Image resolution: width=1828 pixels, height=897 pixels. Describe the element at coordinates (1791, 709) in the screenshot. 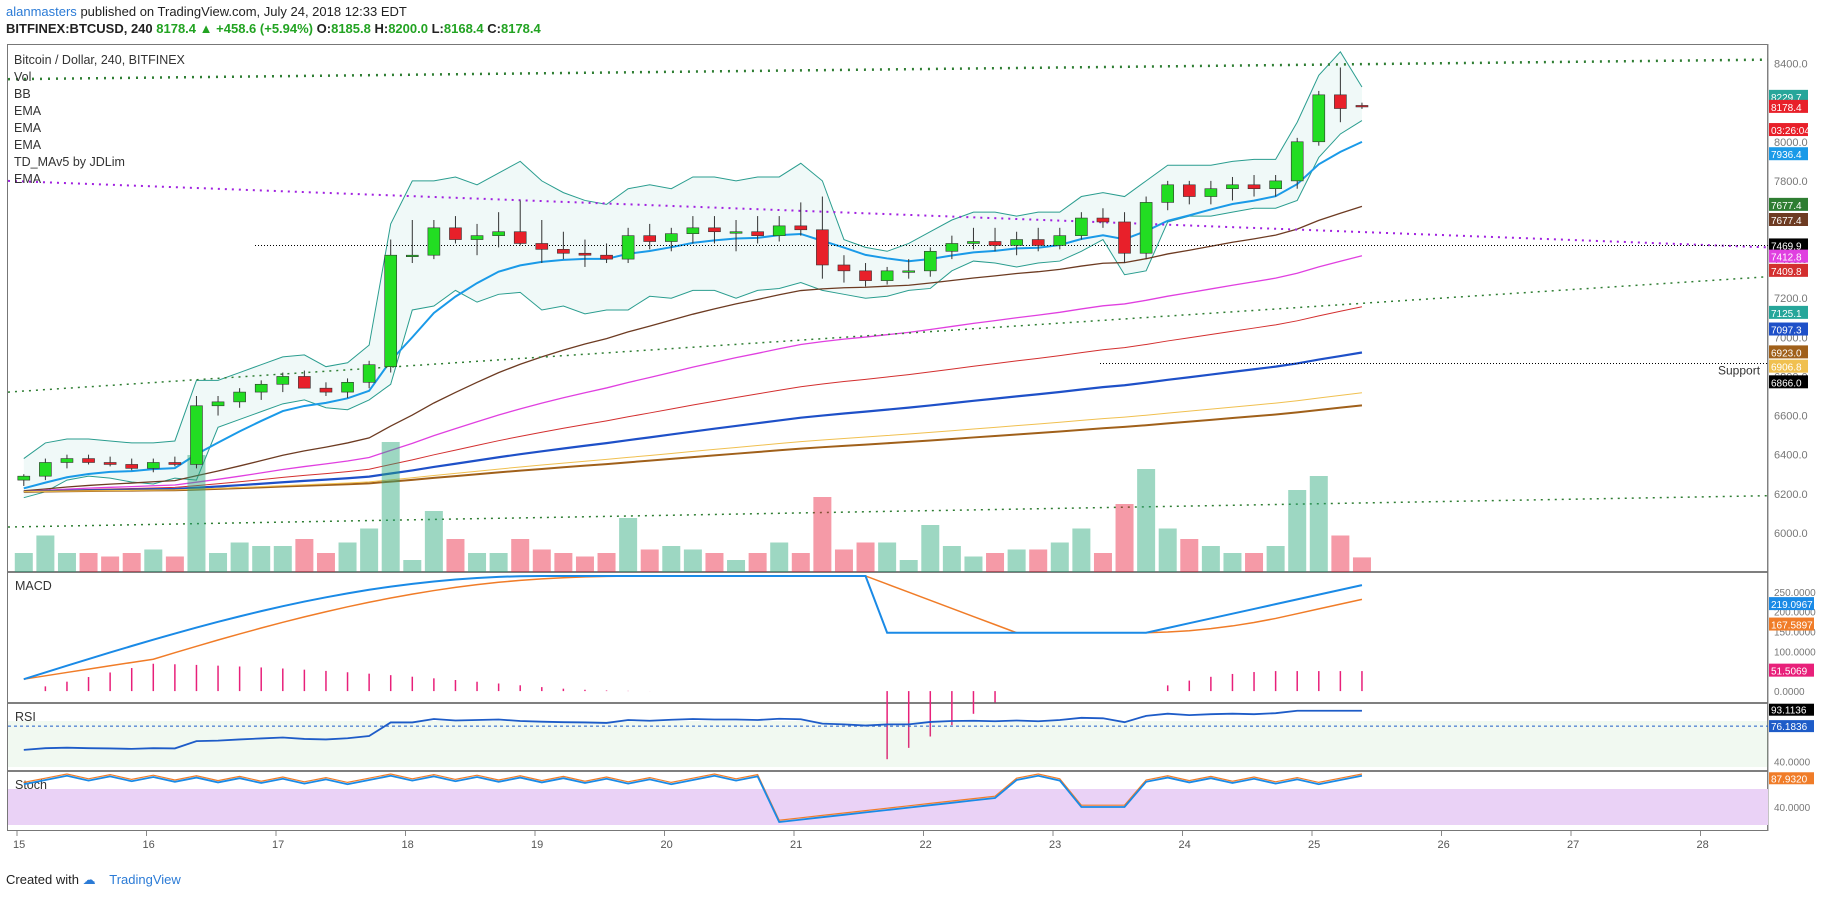

I see `rsi-badge` at that location.